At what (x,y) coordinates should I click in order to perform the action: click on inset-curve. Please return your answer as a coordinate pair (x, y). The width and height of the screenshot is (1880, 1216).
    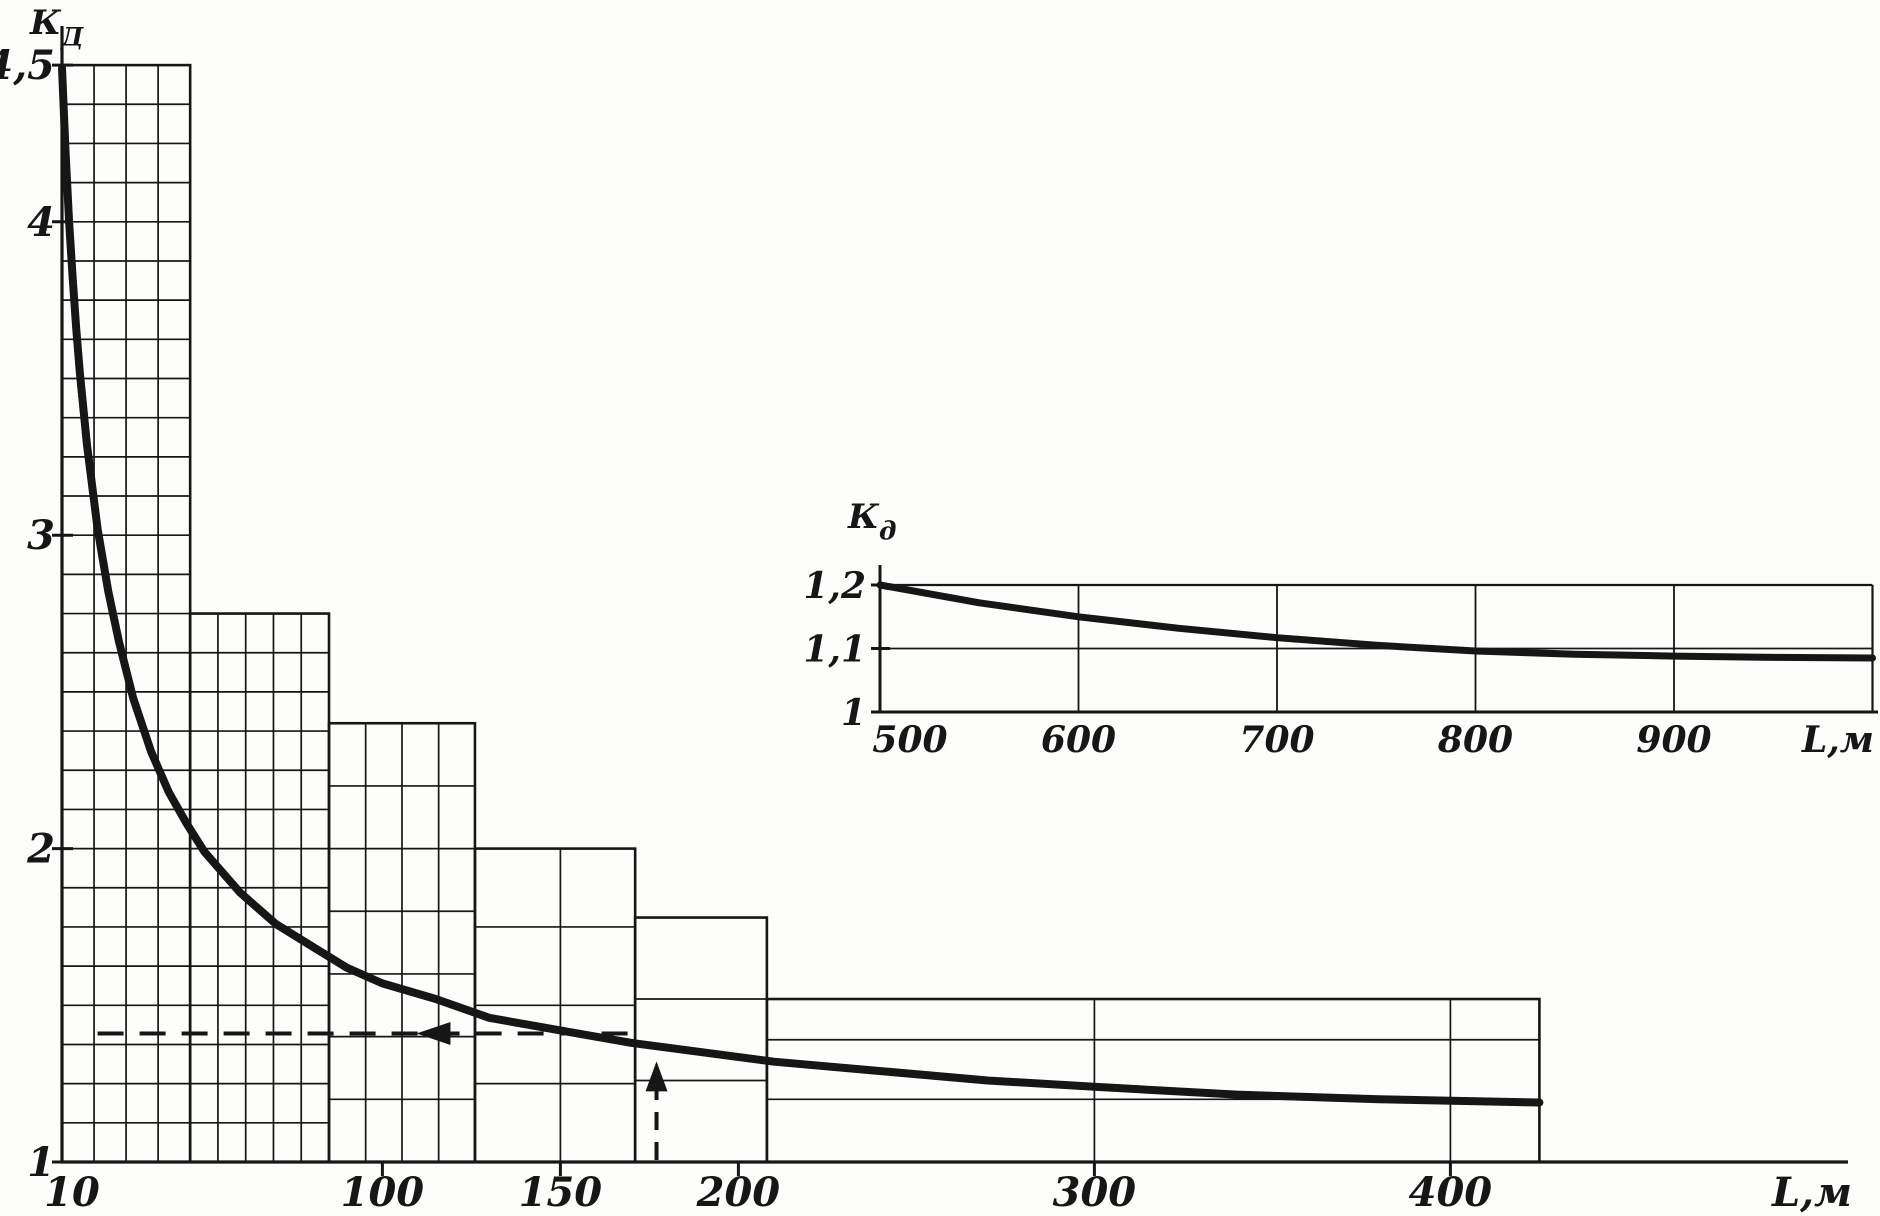
    Looking at the image, I should click on (1376, 621).